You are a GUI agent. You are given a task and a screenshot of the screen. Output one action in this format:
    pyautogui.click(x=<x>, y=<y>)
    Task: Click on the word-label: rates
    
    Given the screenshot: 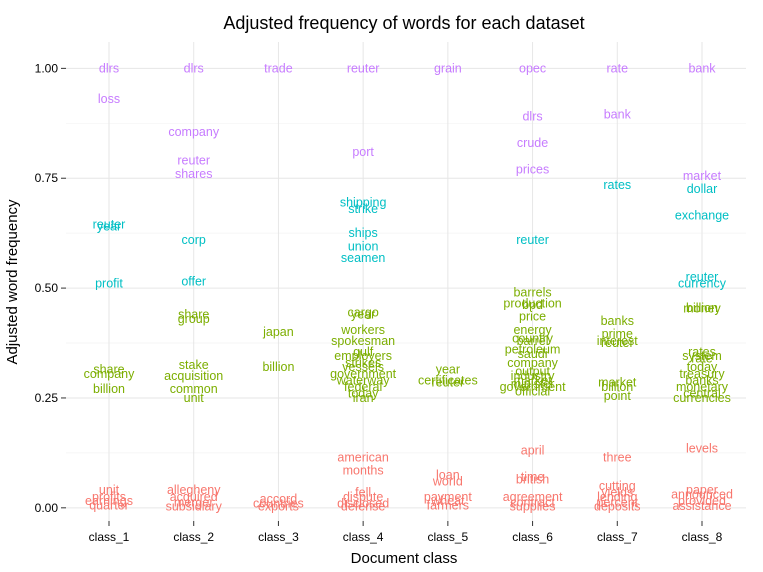 What is the action you would take?
    pyautogui.click(x=702, y=352)
    